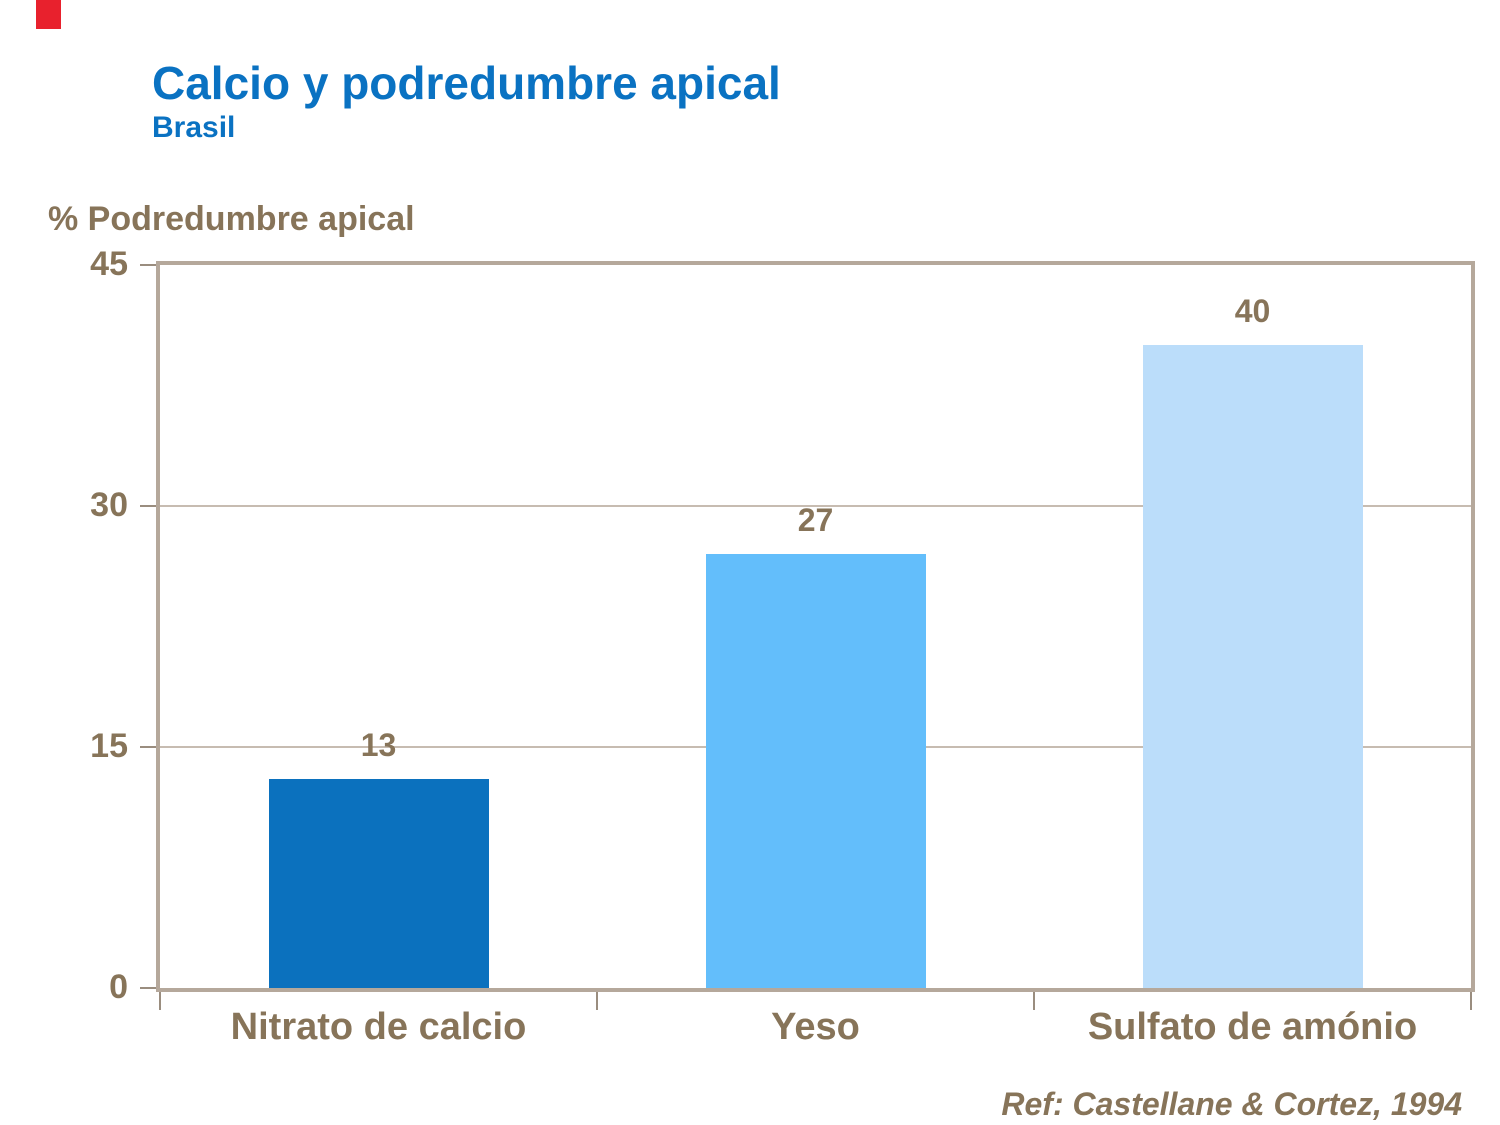  What do you see at coordinates (109, 264) in the screenshot?
I see `y-tick-label-45: 45` at bounding box center [109, 264].